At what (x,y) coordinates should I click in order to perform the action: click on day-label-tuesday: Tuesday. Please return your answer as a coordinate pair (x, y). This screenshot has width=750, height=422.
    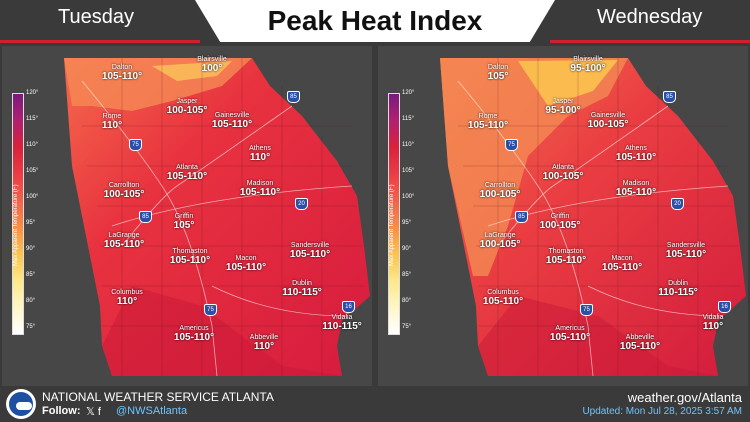
    Looking at the image, I should click on (96, 17).